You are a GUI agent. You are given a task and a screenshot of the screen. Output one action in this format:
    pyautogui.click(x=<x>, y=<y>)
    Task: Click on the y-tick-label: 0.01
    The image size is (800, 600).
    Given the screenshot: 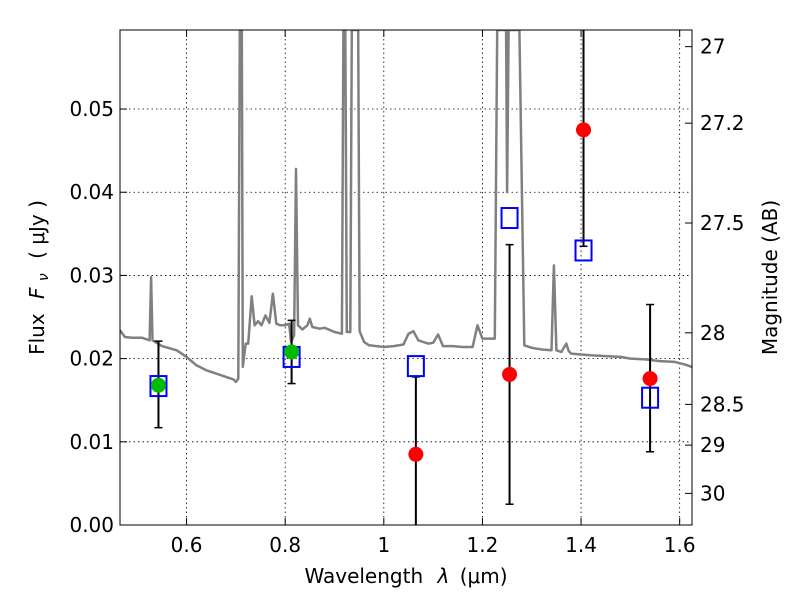 What is the action you would take?
    pyautogui.click(x=91, y=442)
    